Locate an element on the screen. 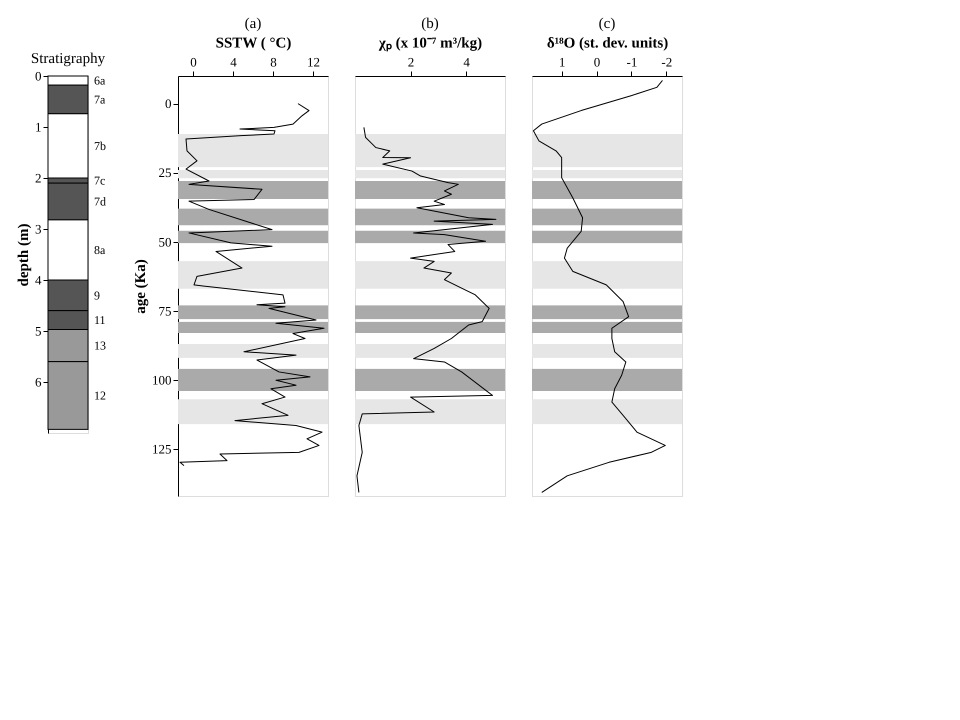  x-tick-label: -2 is located at coordinates (666, 62).